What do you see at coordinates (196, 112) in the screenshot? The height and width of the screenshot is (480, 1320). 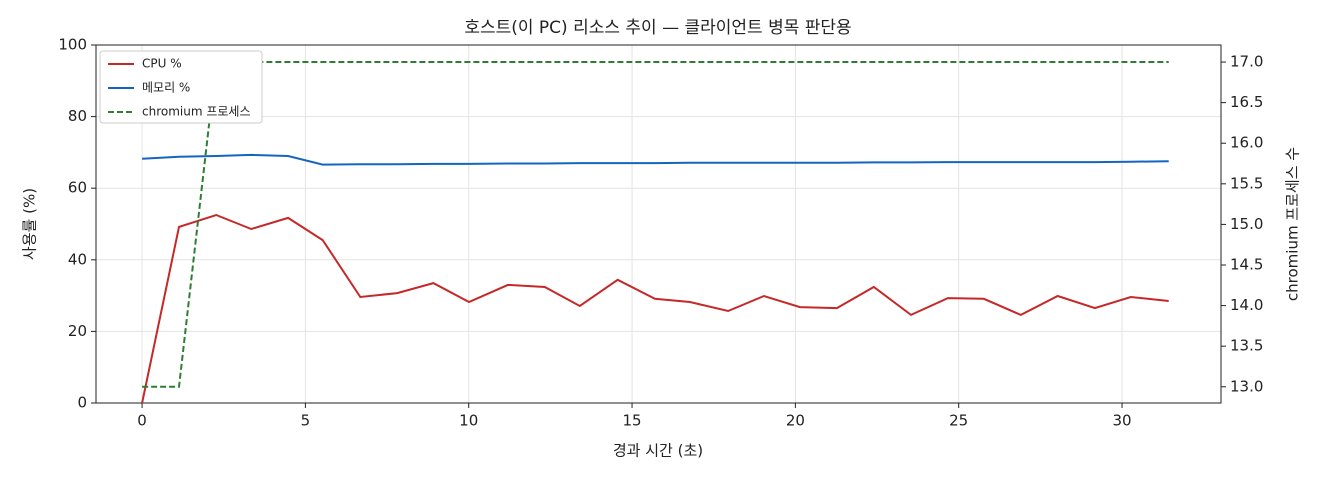 I see `legend-label: chromium 프로세스` at bounding box center [196, 112].